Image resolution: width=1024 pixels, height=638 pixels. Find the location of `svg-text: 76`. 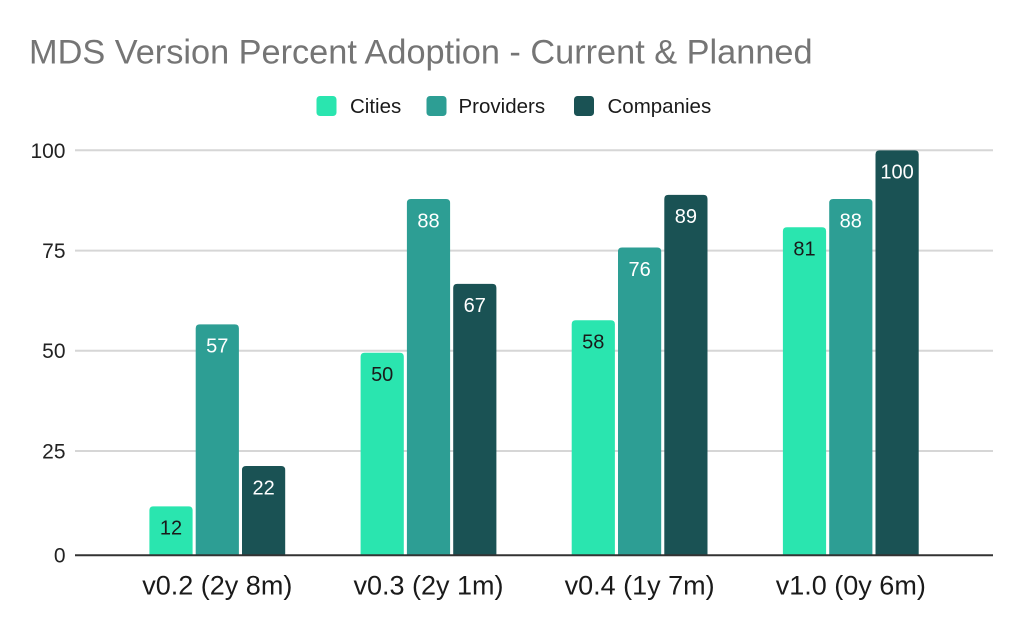

svg-text: 76 is located at coordinates (639, 270).